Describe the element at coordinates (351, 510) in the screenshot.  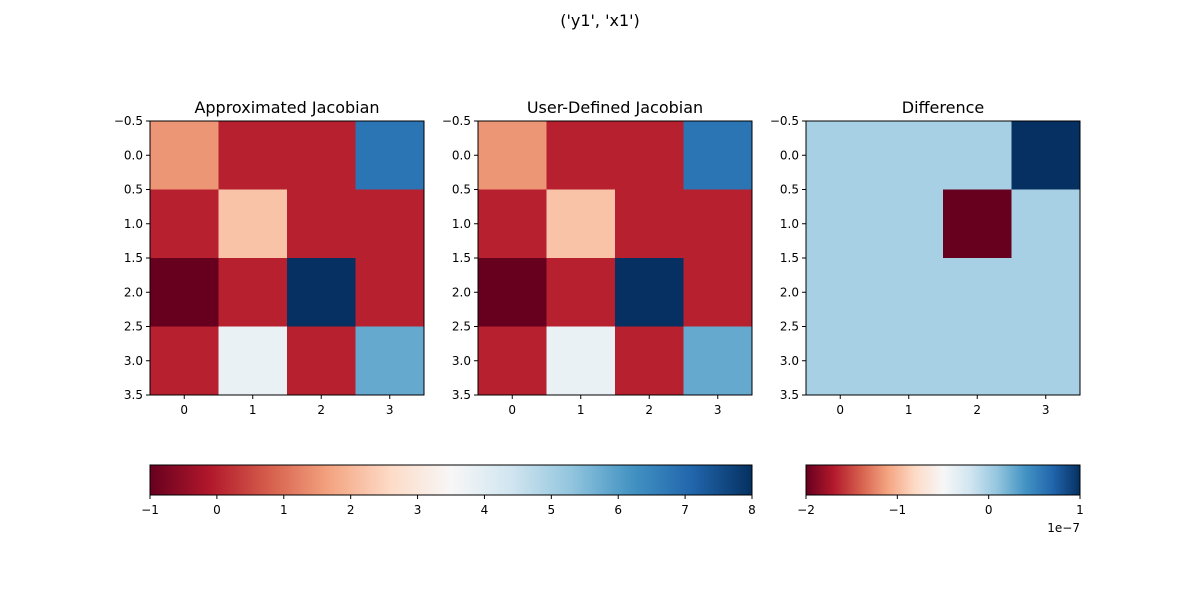
I see `colorbar-tick-label: 2` at that location.